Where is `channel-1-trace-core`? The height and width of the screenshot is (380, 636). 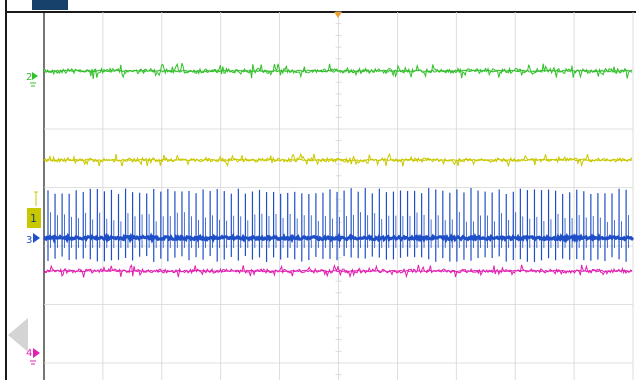 channel-1-trace-core is located at coordinates (338, 160).